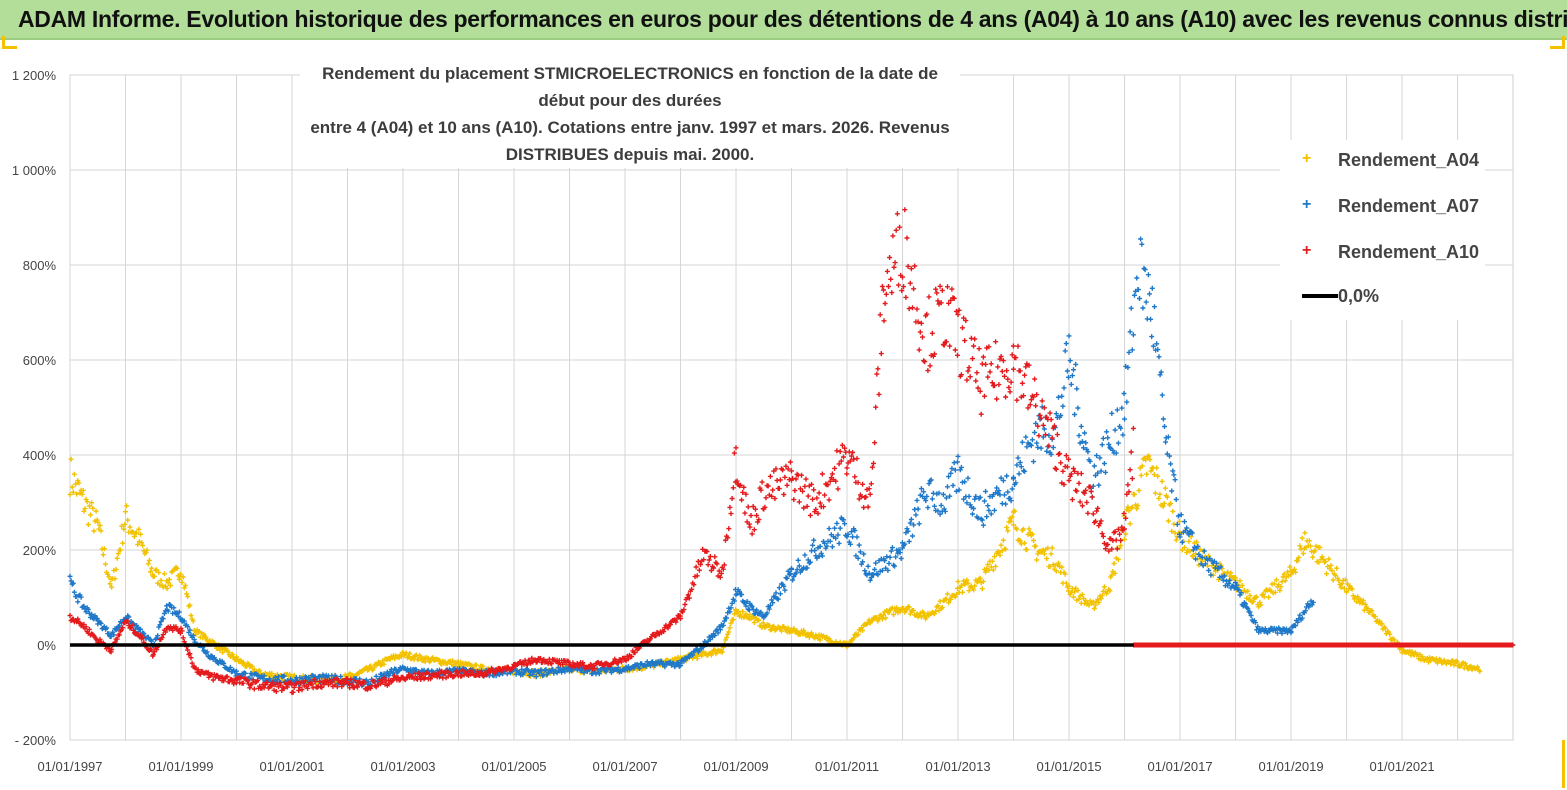 This screenshot has height=790, width=1567. I want to click on legend-marker-a07: +, so click(1309, 206).